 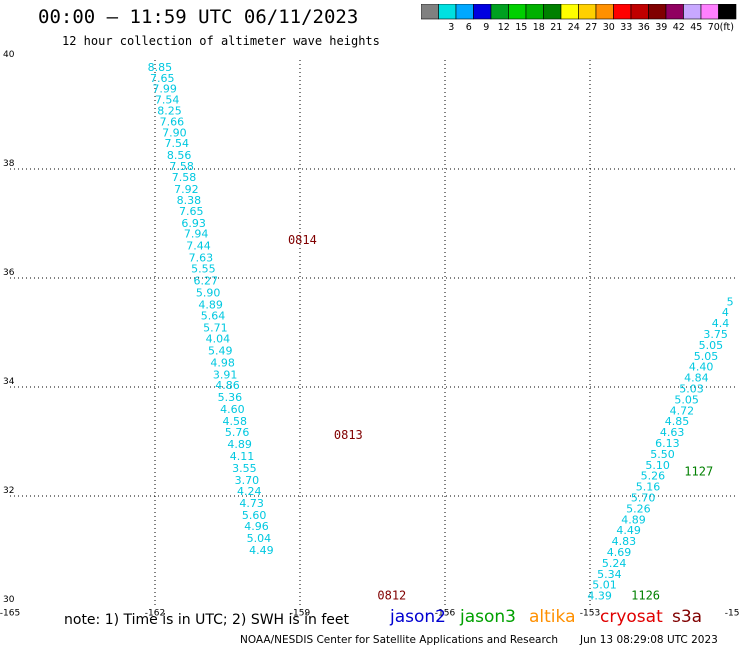 I want to click on swh-data-point: 7.92, so click(x=186, y=189).